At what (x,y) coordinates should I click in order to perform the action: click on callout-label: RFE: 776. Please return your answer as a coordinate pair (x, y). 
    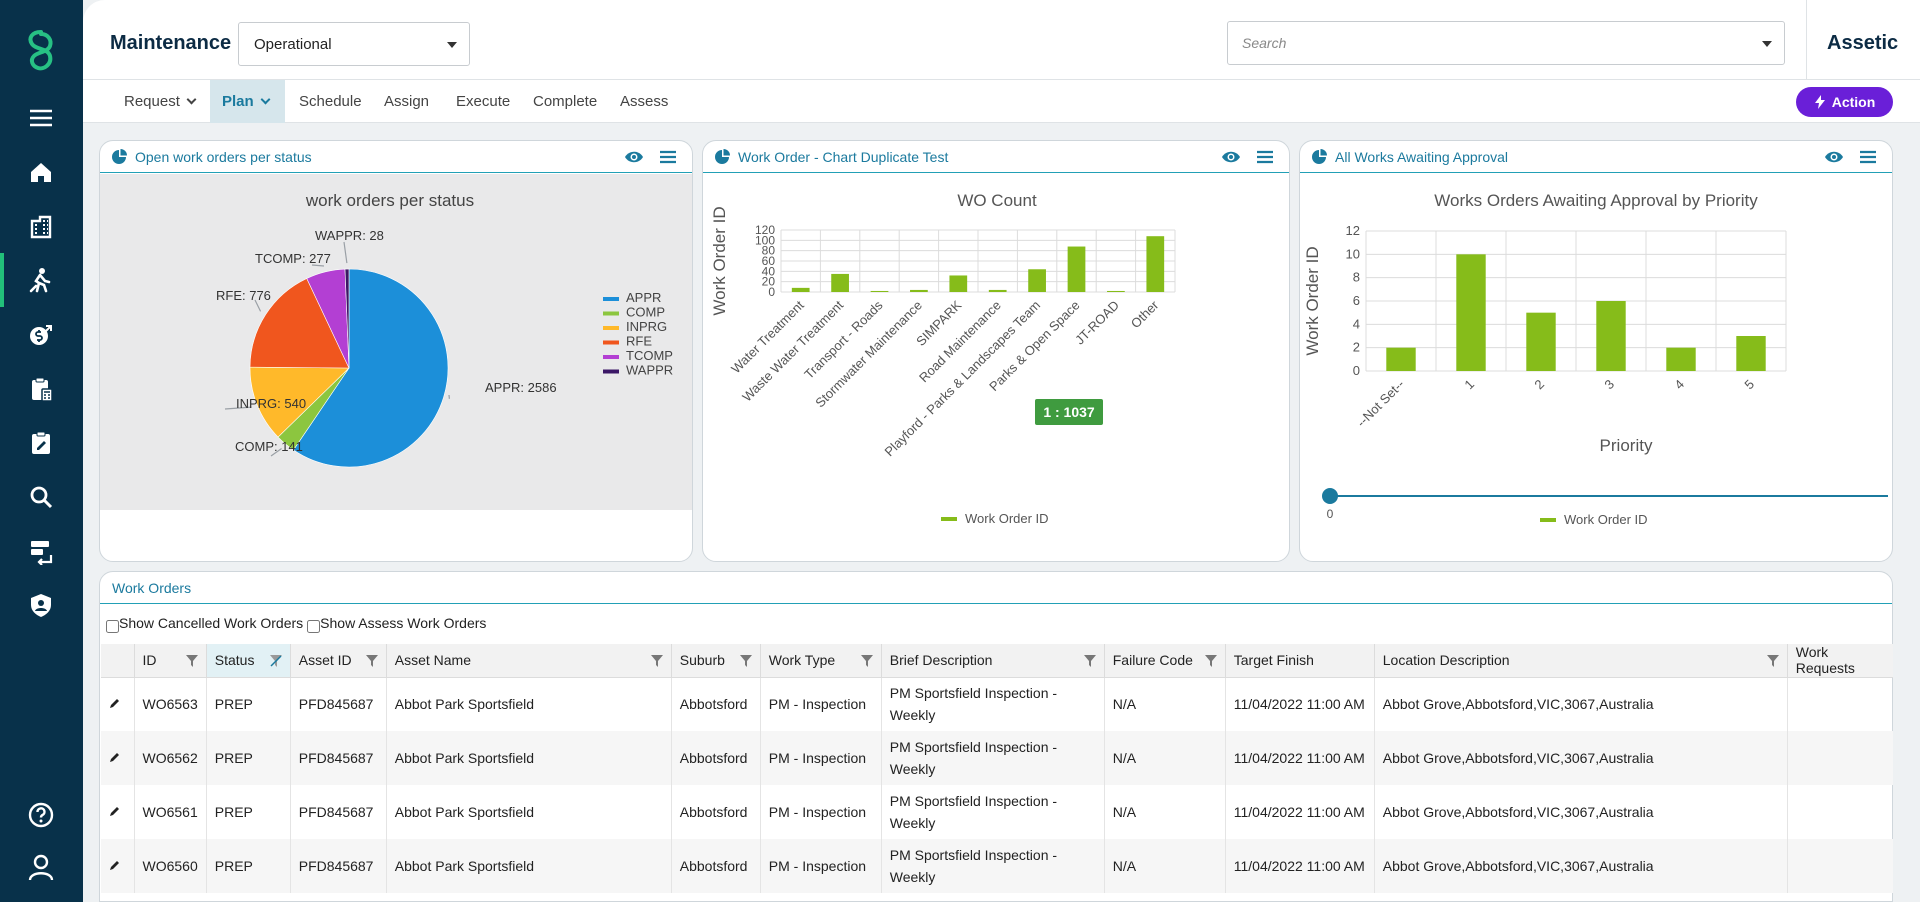
    Looking at the image, I should click on (243, 295).